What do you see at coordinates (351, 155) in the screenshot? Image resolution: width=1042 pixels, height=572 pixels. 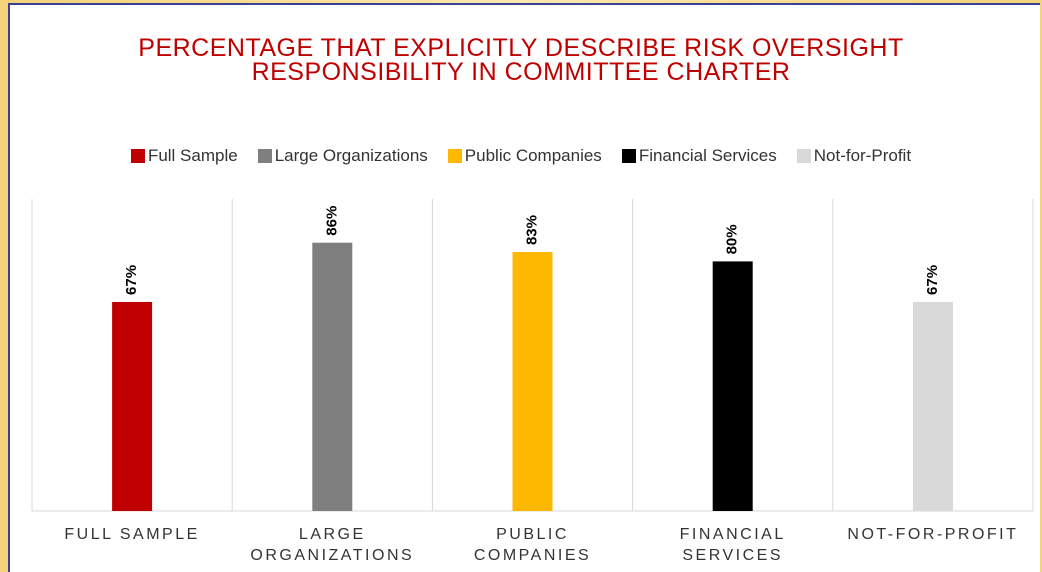 I see `legend-label: Large Organizations` at bounding box center [351, 155].